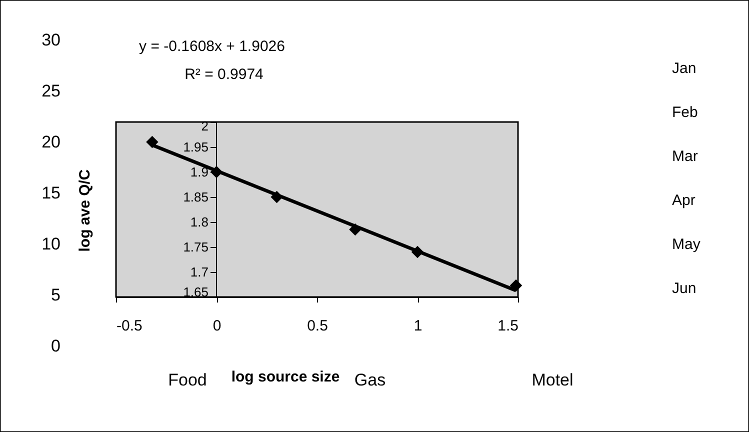  What do you see at coordinates (51, 142) in the screenshot?
I see `y-tick-label: 20` at bounding box center [51, 142].